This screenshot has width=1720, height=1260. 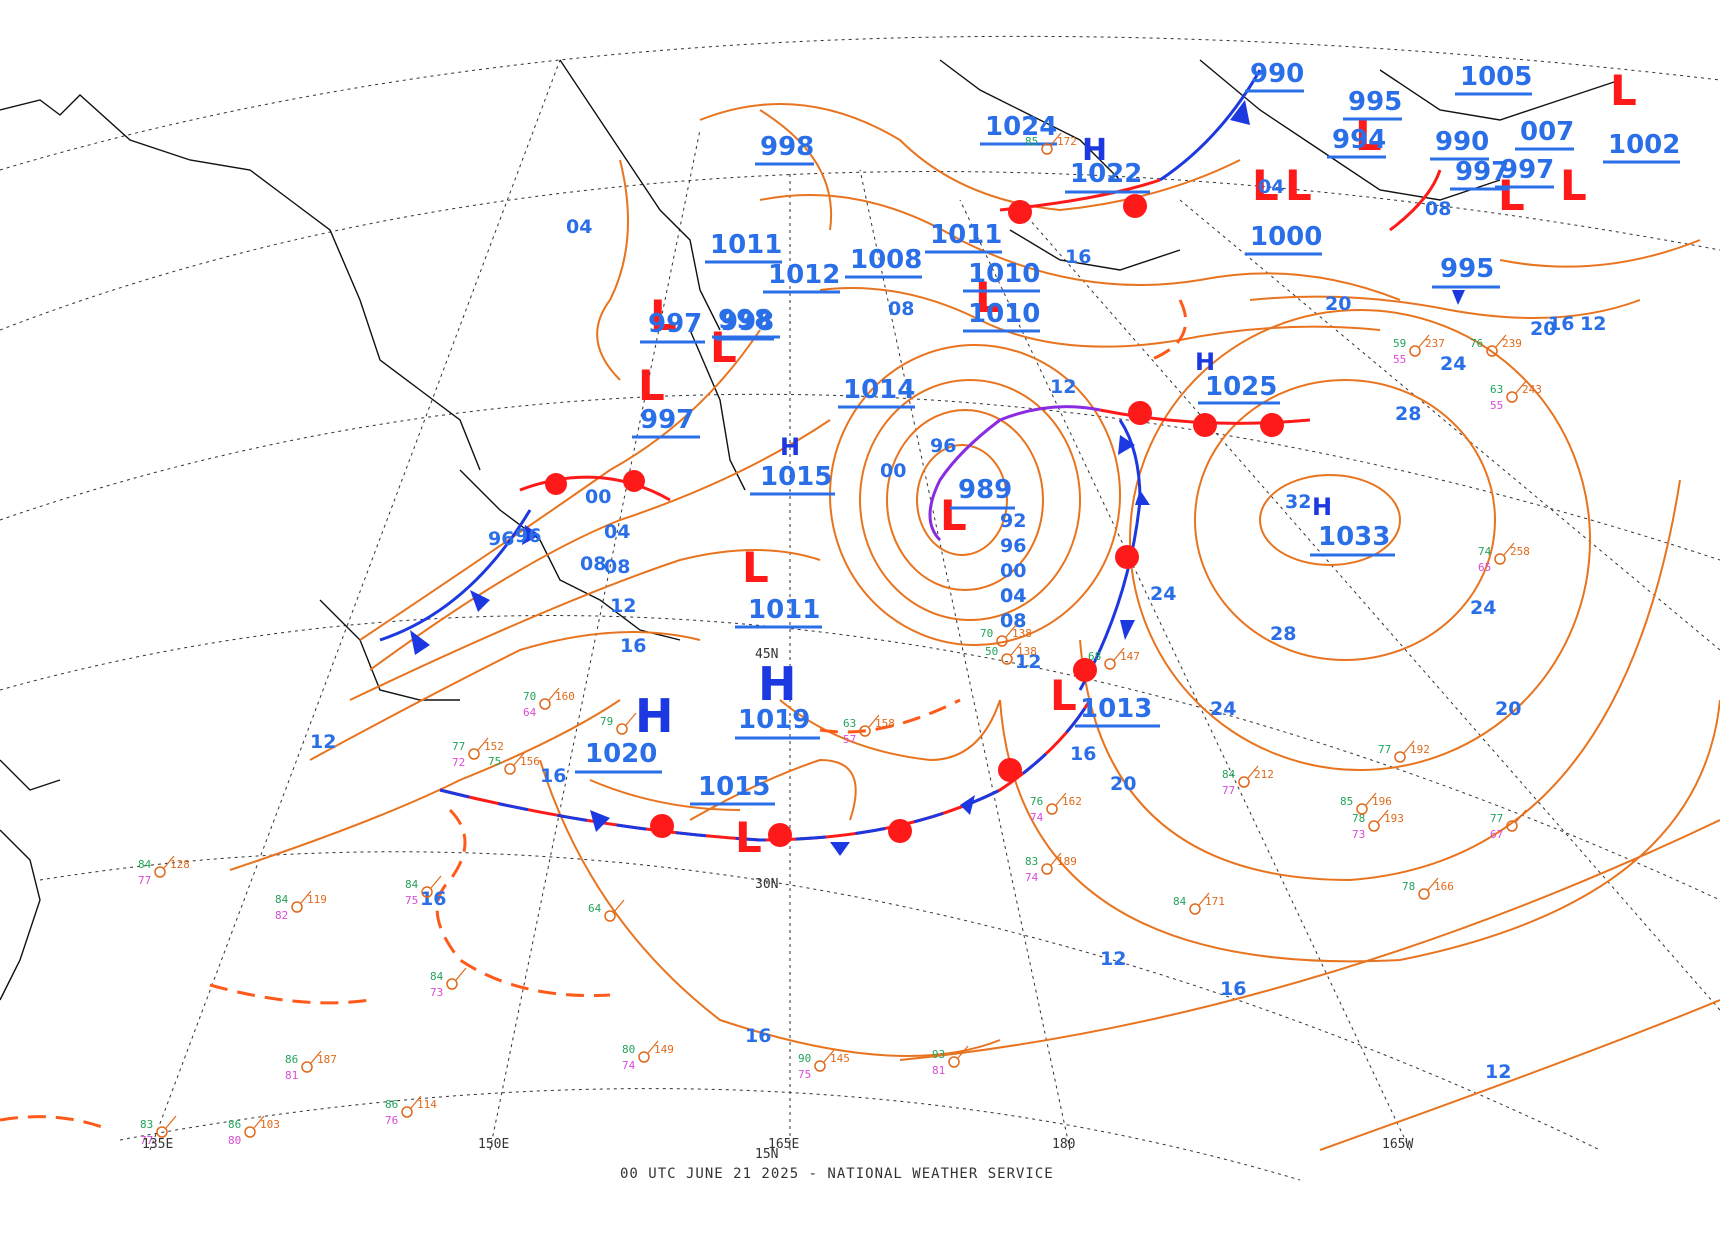 I want to click on station-temperature: 59, so click(x=1399, y=343).